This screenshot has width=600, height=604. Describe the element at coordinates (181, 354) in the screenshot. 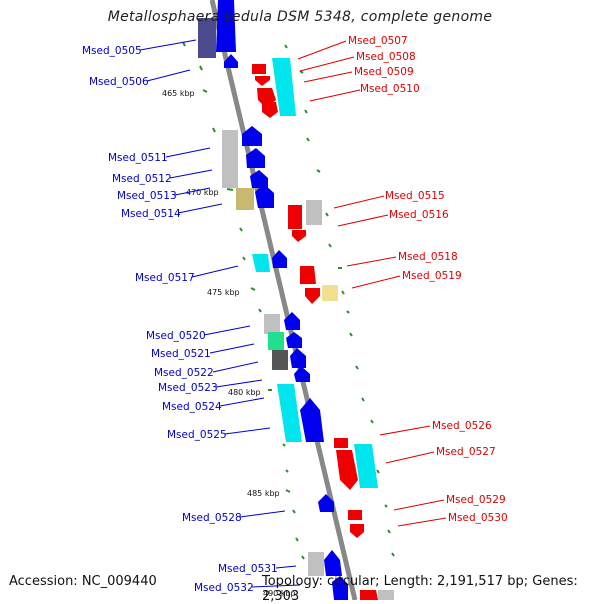

I see `gene-label: Msed_0521` at that location.